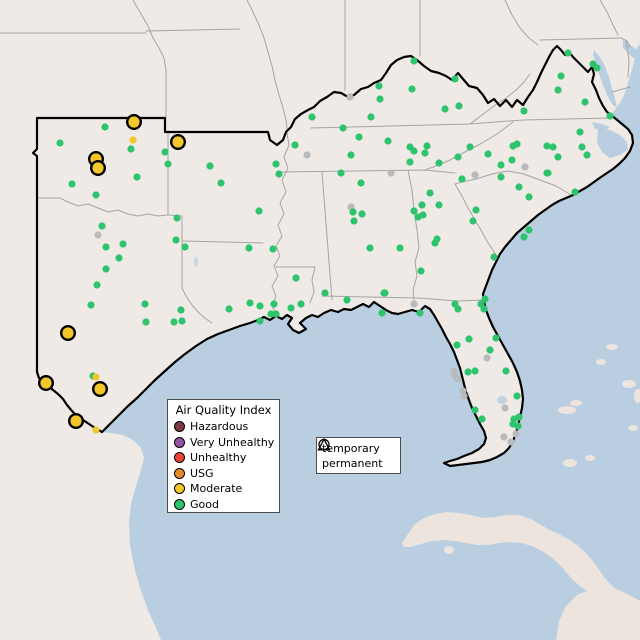  What do you see at coordinates (216, 489) in the screenshot?
I see `aqi-legend-label: Moderate` at bounding box center [216, 489].